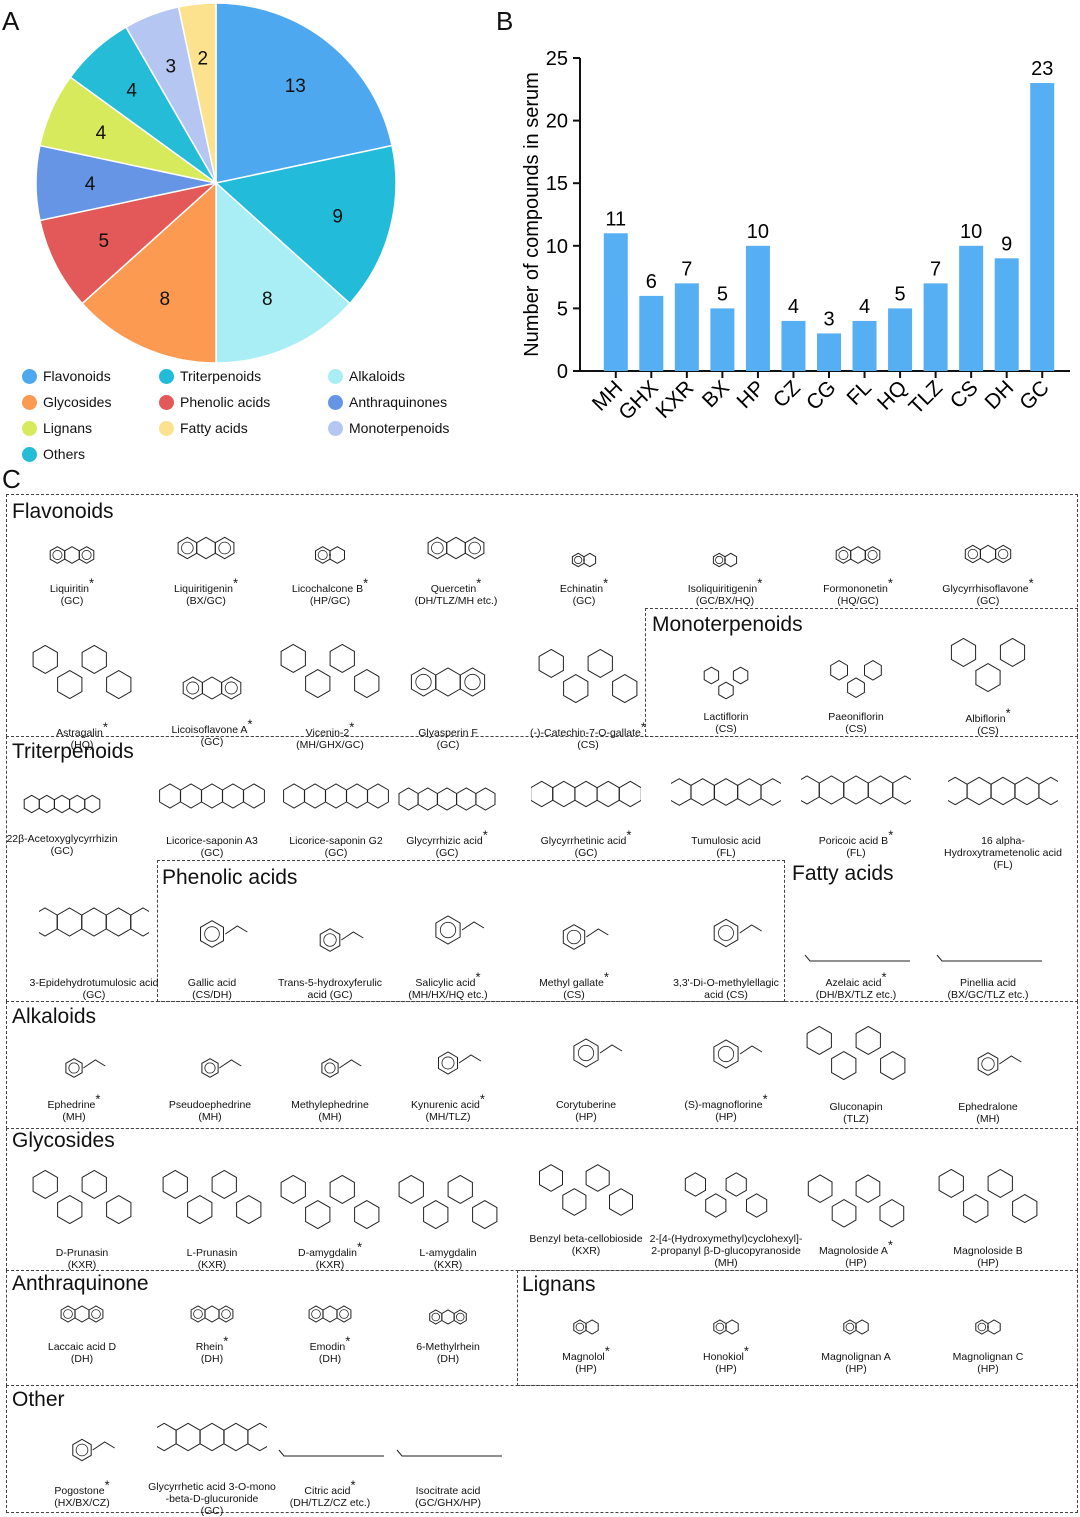  I want to click on compound-name-text: Kynurenic acid, so click(445, 1105).